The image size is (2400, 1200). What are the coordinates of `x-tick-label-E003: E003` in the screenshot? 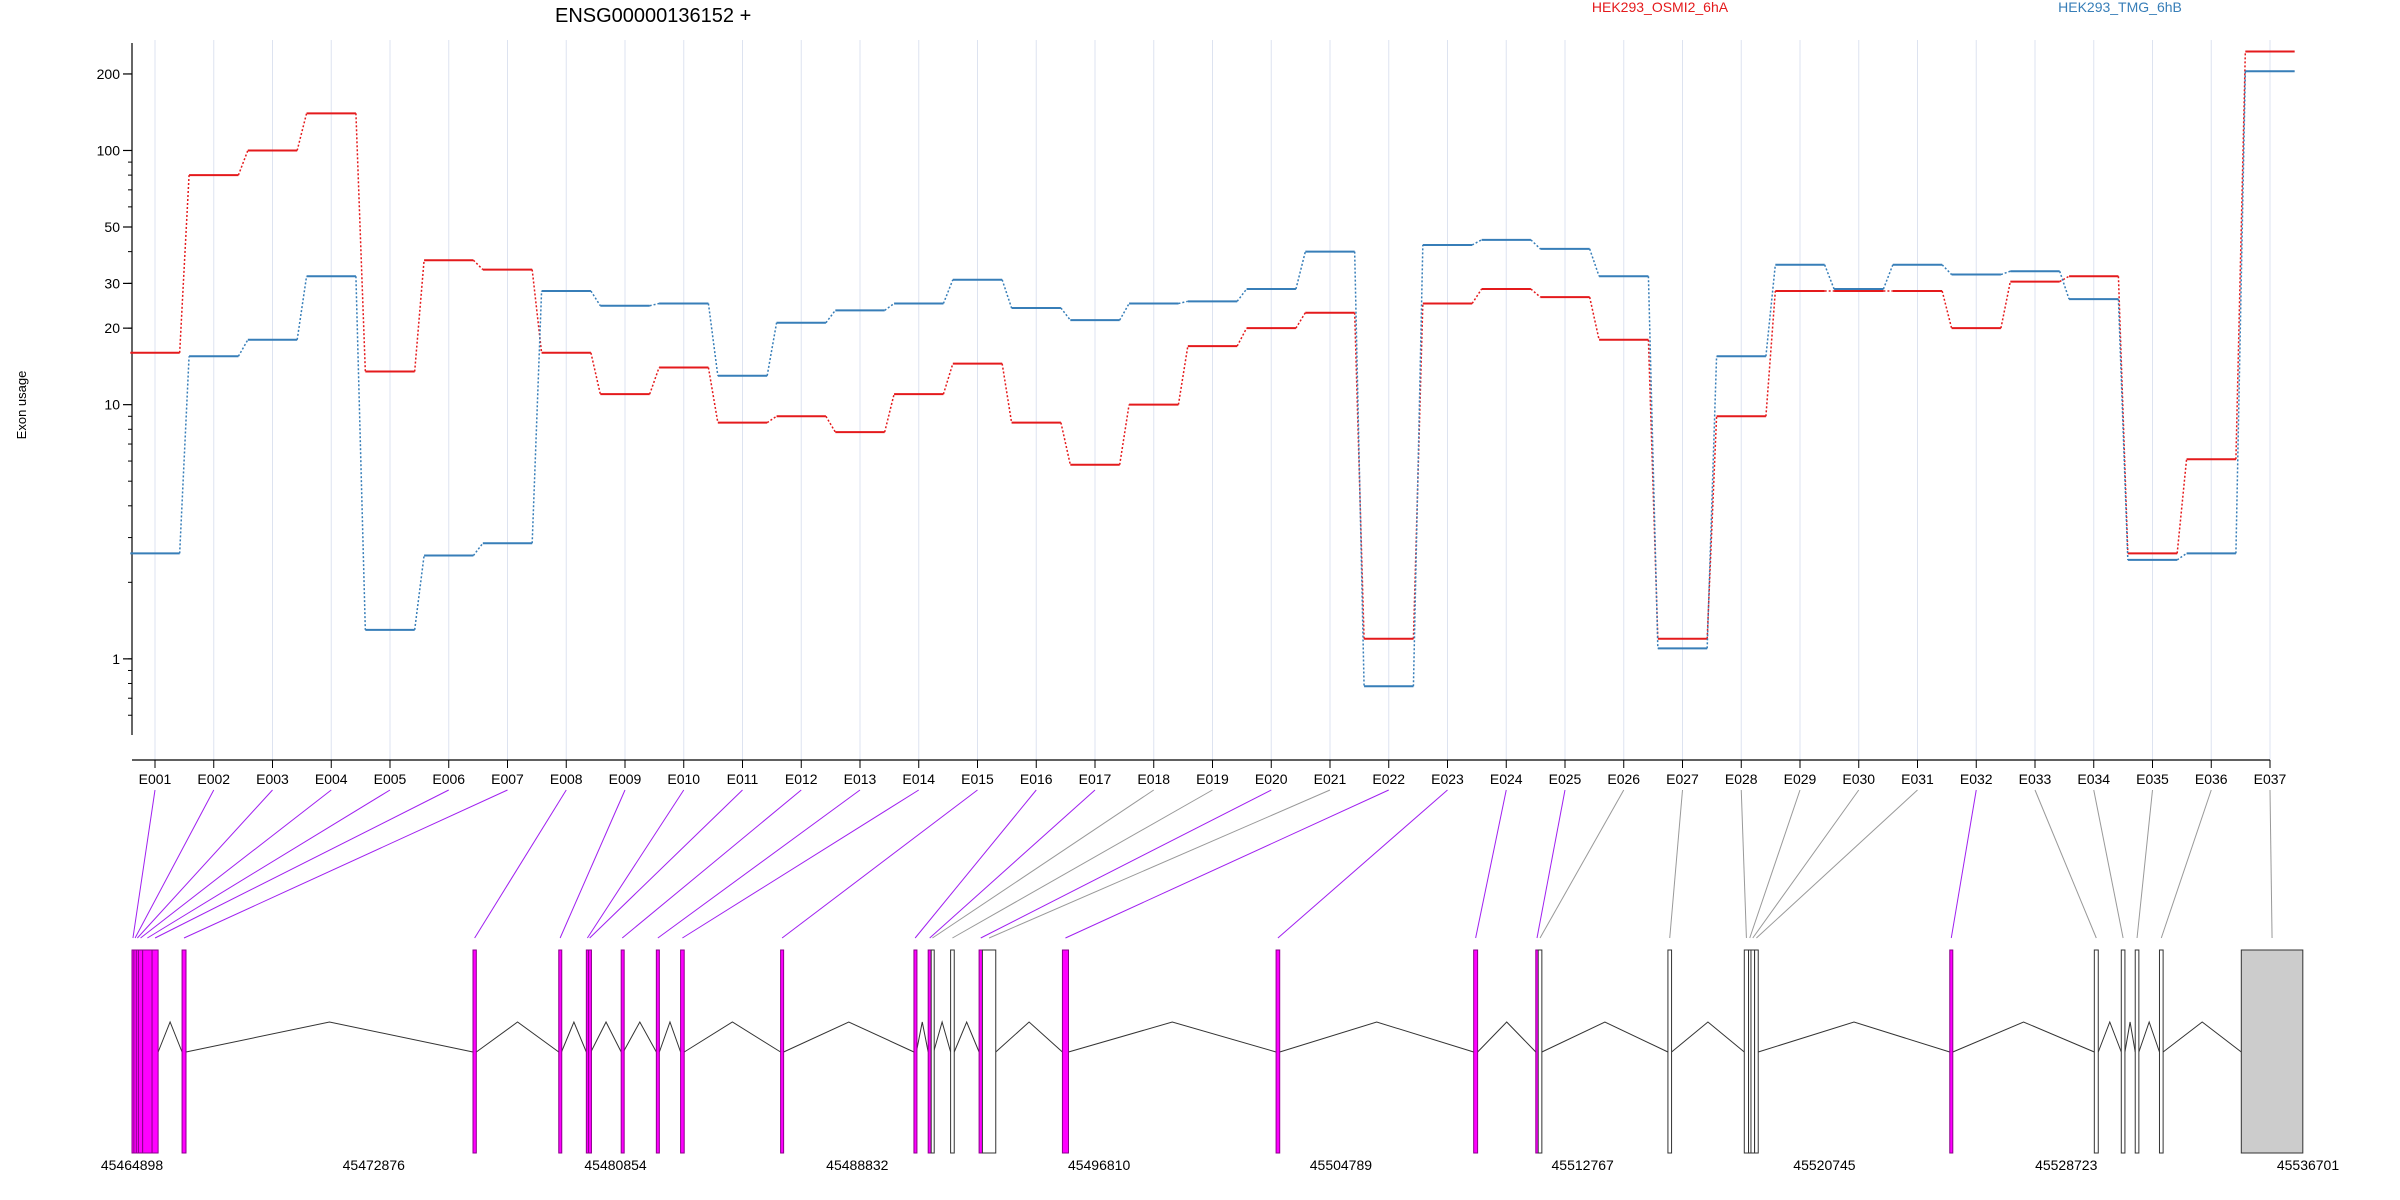 It's located at (272, 779).